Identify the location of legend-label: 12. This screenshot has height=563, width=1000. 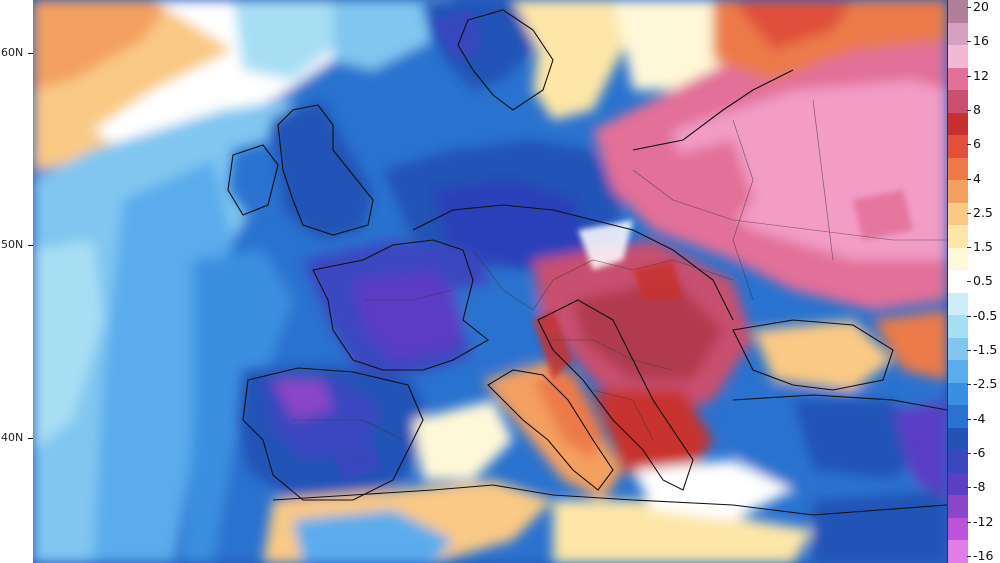
(981, 75).